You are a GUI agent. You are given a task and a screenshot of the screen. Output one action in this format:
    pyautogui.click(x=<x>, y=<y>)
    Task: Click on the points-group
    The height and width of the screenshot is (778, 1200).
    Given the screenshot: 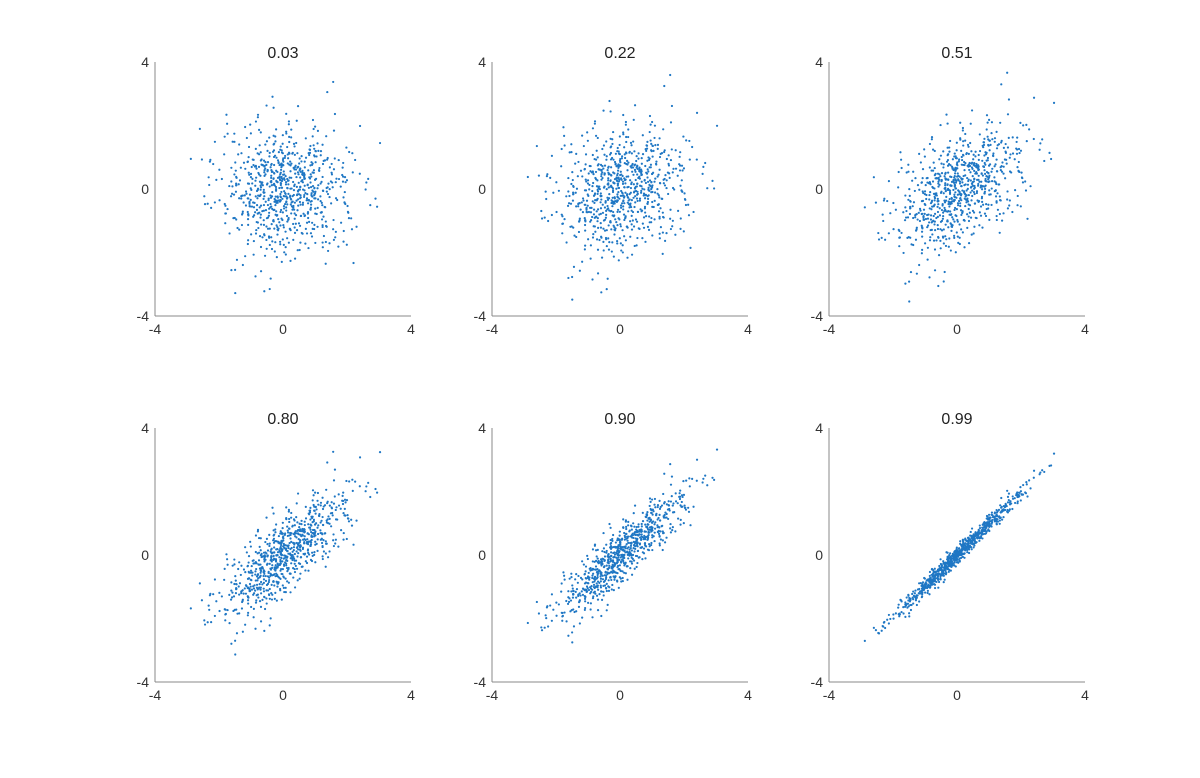 What is the action you would take?
    pyautogui.click(x=285, y=553)
    